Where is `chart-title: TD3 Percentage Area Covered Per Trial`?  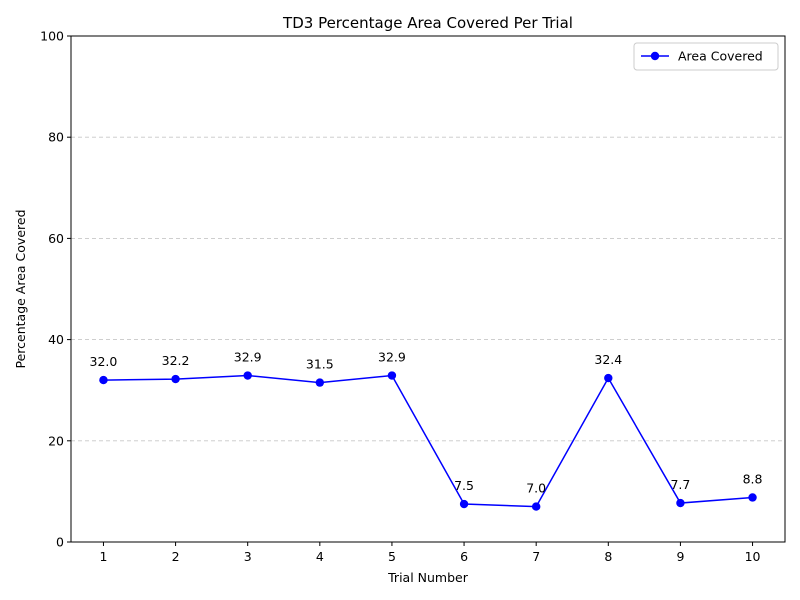 chart-title: TD3 Percentage Area Covered Per Trial is located at coordinates (427, 23).